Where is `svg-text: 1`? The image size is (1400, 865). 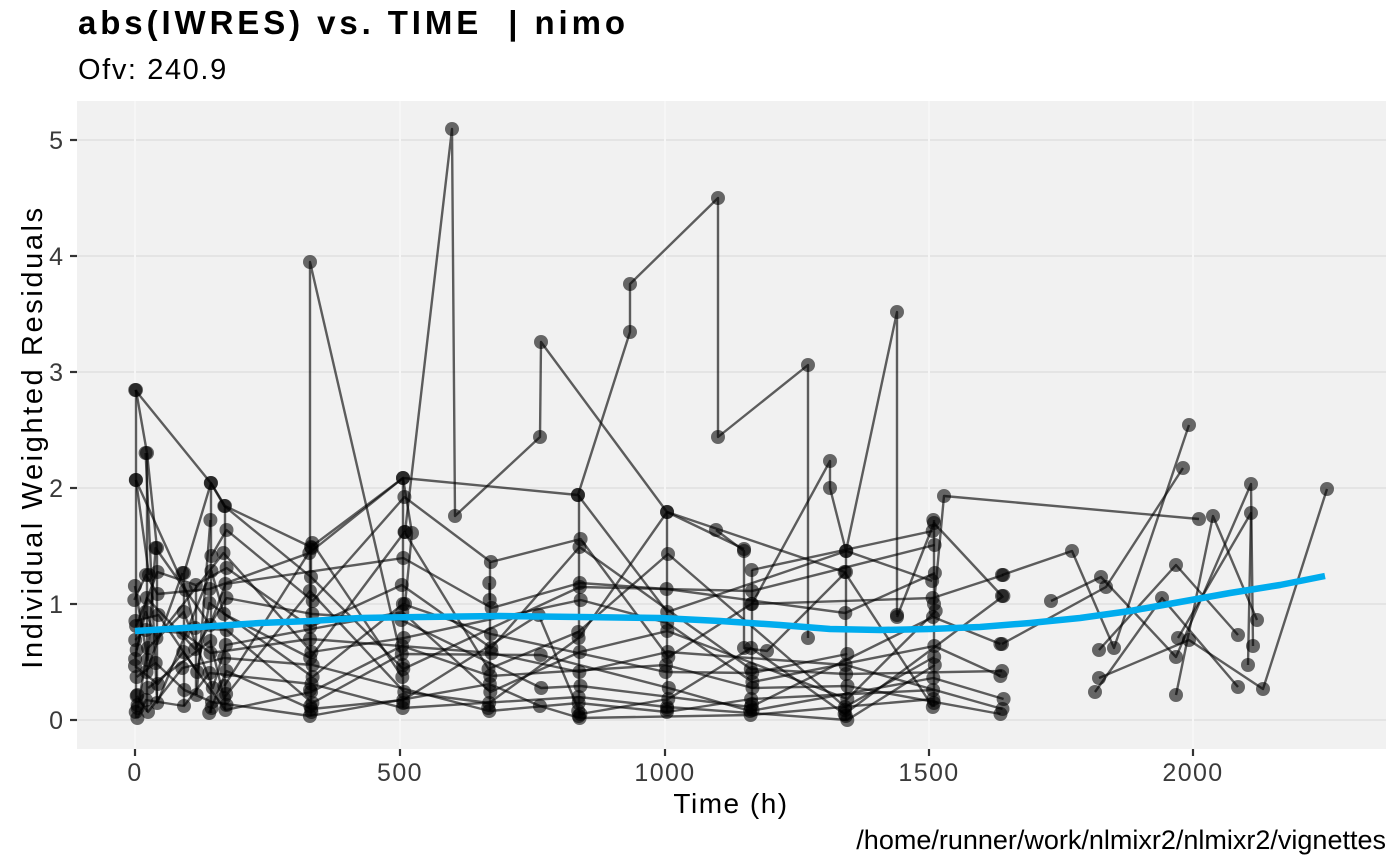 svg-text: 1 is located at coordinates (56, 605).